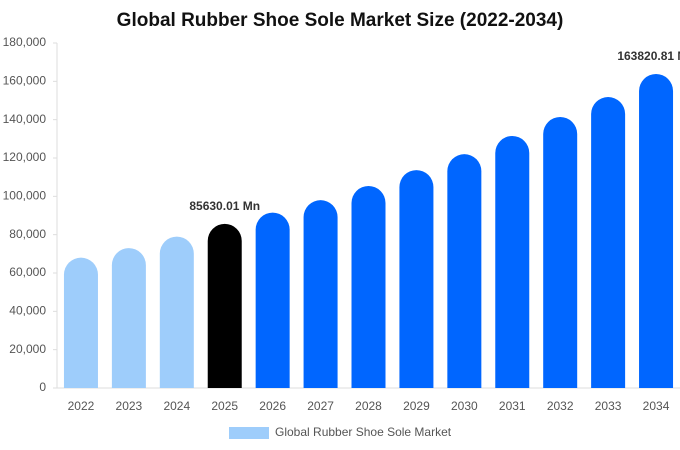 This screenshot has width=680, height=450. Describe the element at coordinates (272, 406) in the screenshot. I see `x-tick-label: 2026` at that location.